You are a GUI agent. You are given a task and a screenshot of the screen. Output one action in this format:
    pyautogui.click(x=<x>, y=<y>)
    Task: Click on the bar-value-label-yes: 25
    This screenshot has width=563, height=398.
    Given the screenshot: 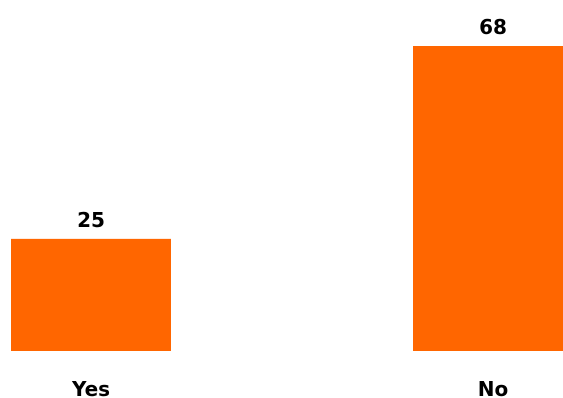 What is the action you would take?
    pyautogui.click(x=91, y=220)
    